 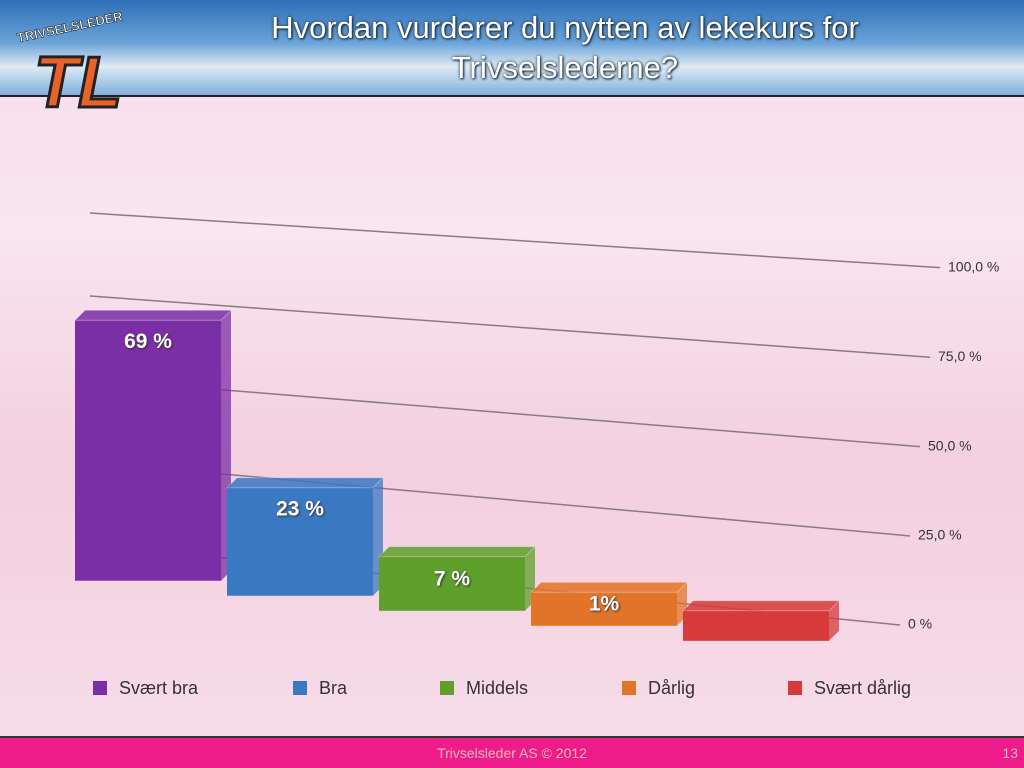 What do you see at coordinates (960, 356) in the screenshot?
I see `y-tick-label: 75,0 %` at bounding box center [960, 356].